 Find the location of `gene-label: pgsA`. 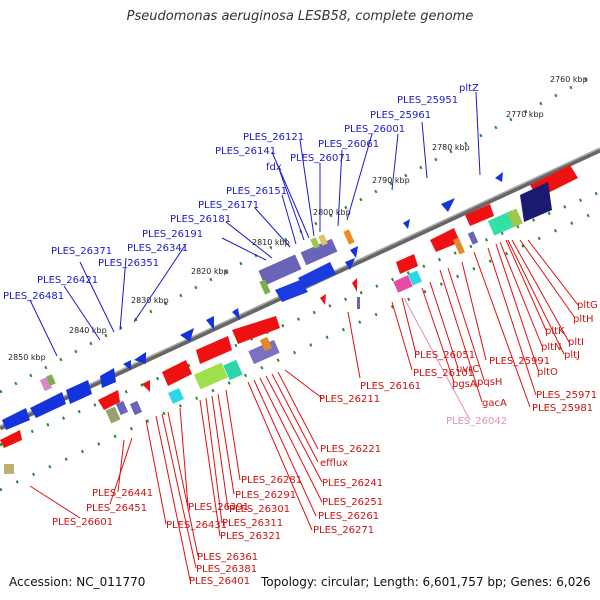

gene-label: pgsA is located at coordinates (464, 384).